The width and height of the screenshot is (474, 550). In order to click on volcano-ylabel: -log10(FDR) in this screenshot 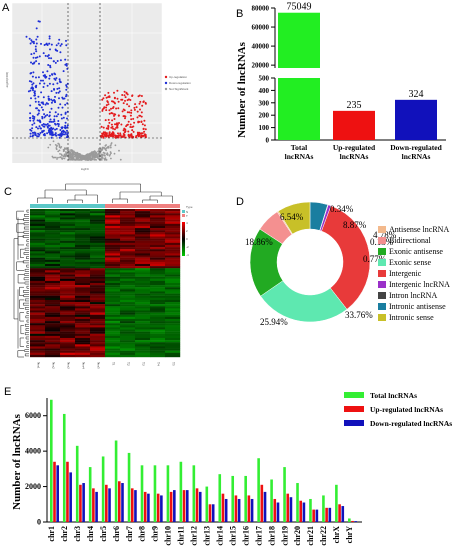, I will do `click(7, 80)`.